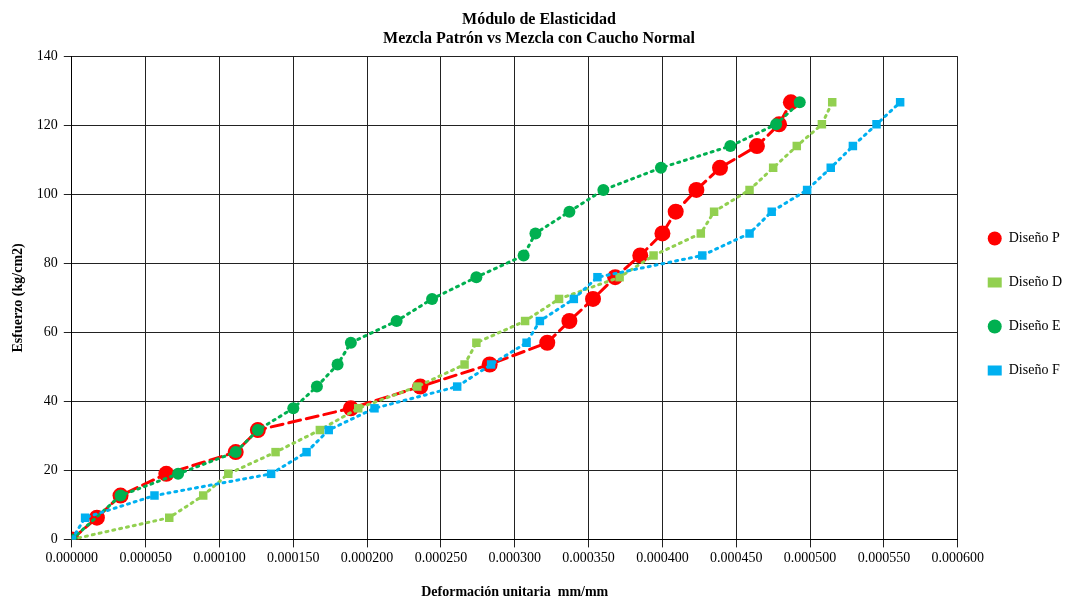 Image resolution: width=1076 pixels, height=613 pixels. Describe the element at coordinates (515, 558) in the screenshot. I see `x-tick-label: 0.000300` at that location.